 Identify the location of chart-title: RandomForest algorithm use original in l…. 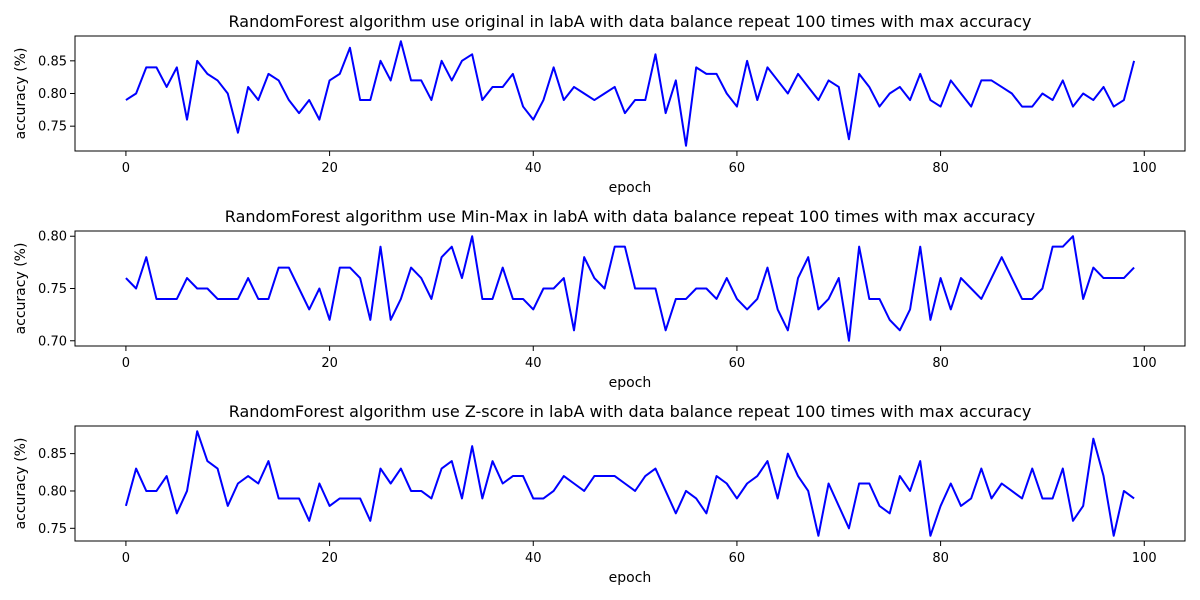
(630, 21).